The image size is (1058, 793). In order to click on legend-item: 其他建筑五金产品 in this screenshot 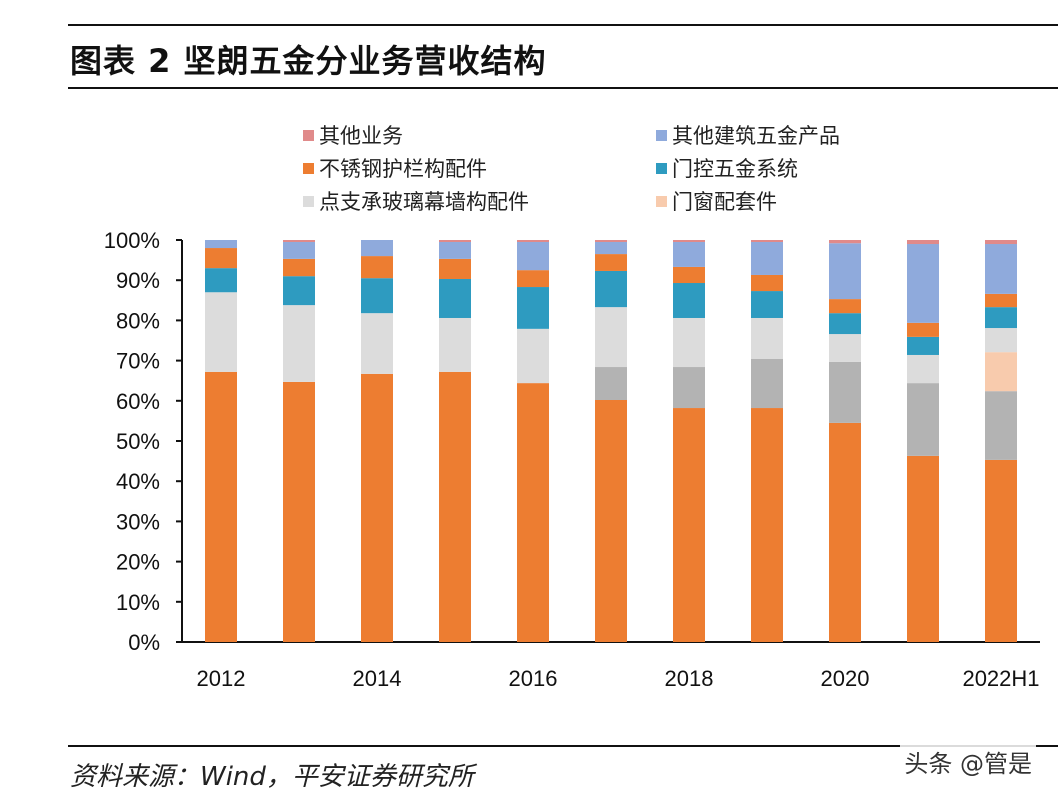, I will do `click(748, 135)`.